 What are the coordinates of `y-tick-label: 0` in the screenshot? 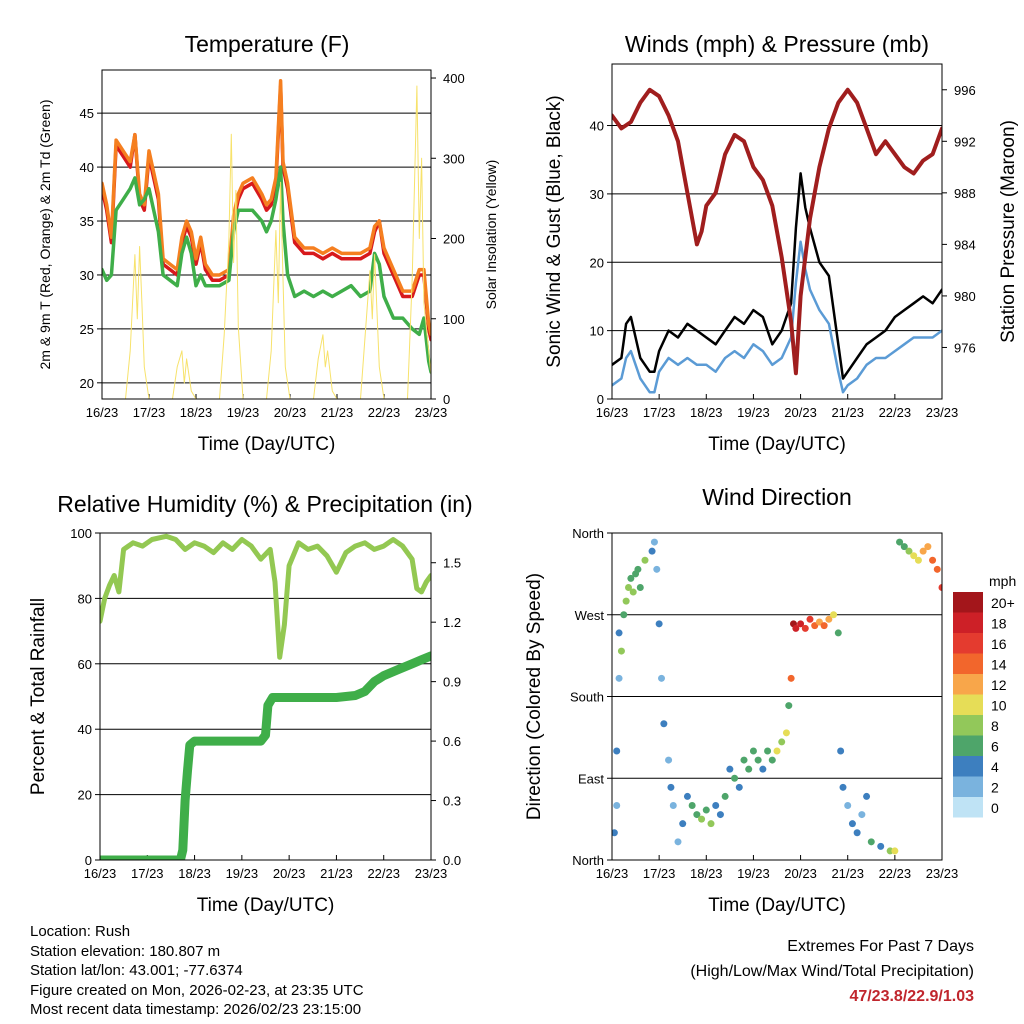 It's located at (88, 860).